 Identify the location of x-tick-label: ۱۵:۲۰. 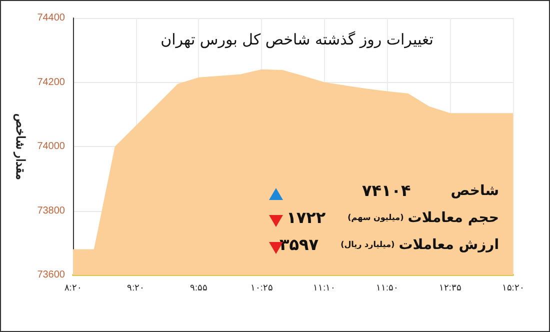
(513, 287).